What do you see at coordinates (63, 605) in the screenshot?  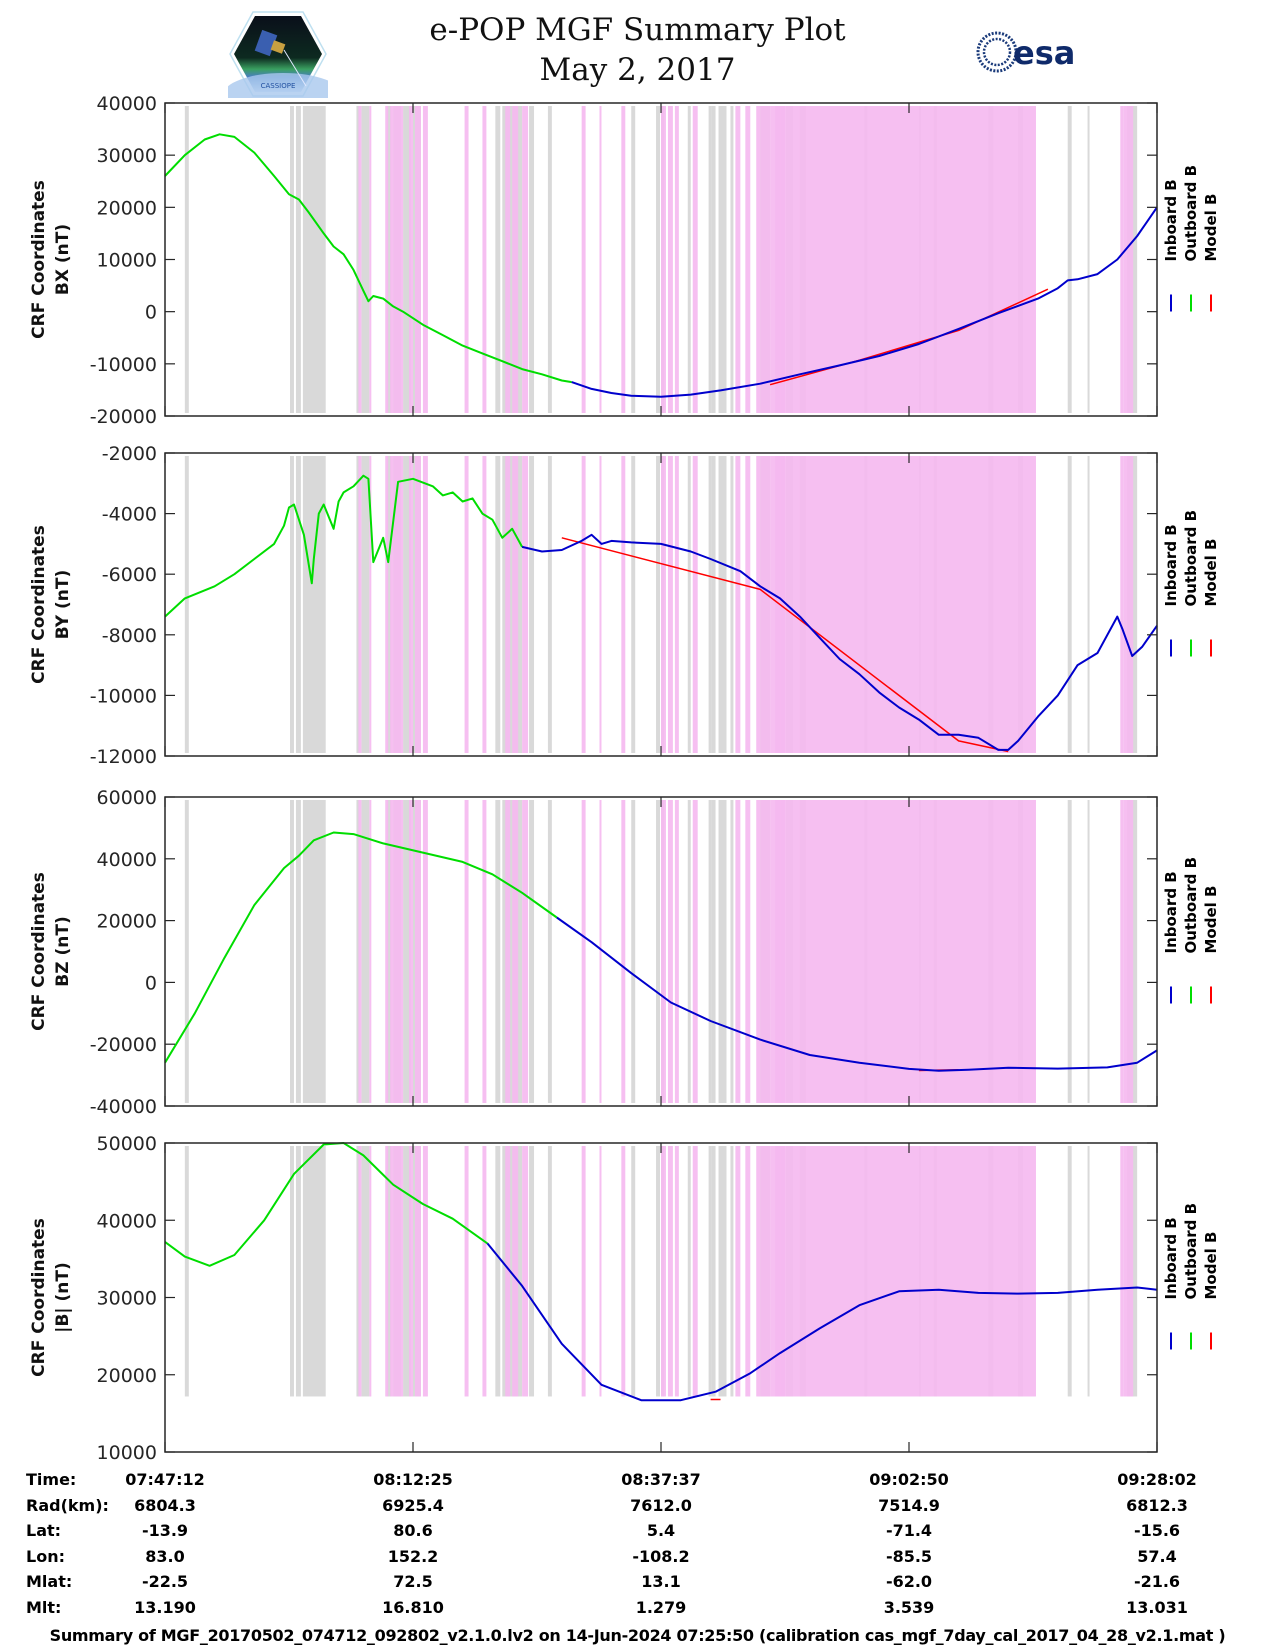 I see `y-axis-label-line2: BY (nT)` at bounding box center [63, 605].